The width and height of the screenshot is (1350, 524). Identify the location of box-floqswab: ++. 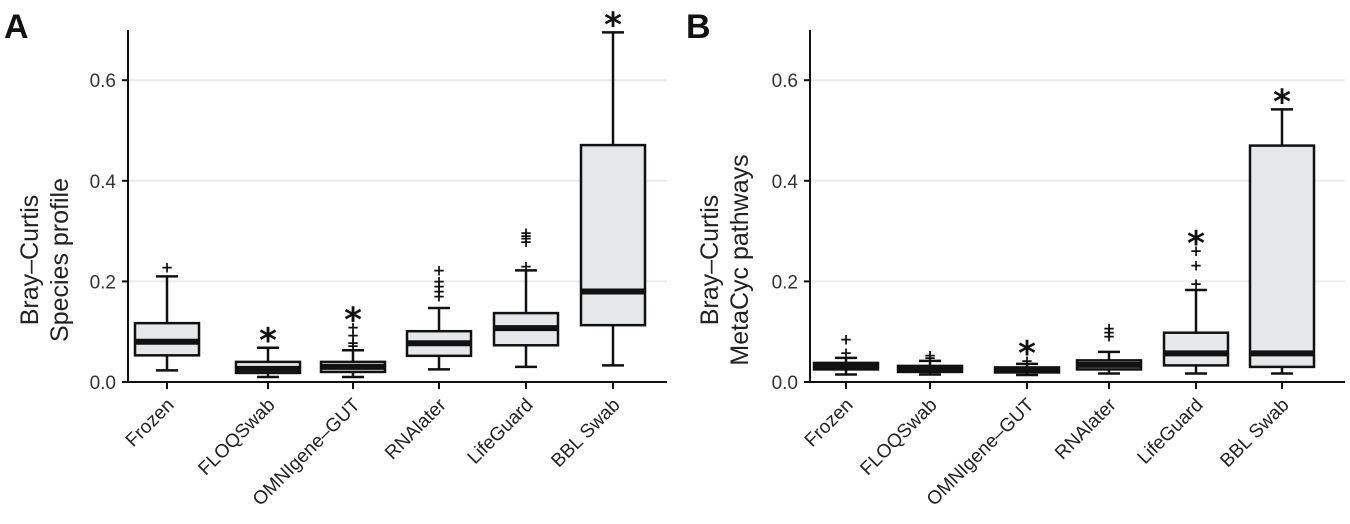
(930, 361).